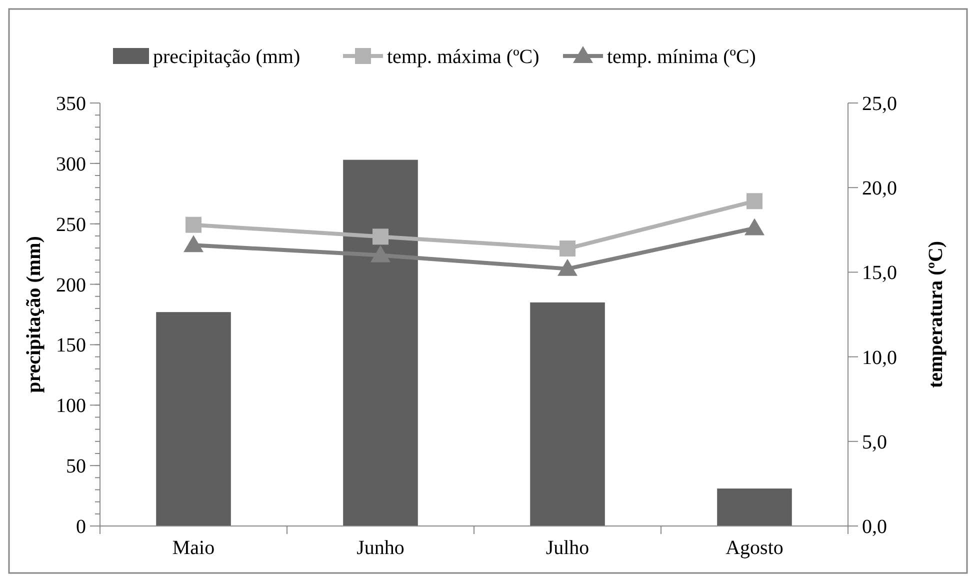  What do you see at coordinates (71, 285) in the screenshot?
I see `y-tick-label: 200` at bounding box center [71, 285].